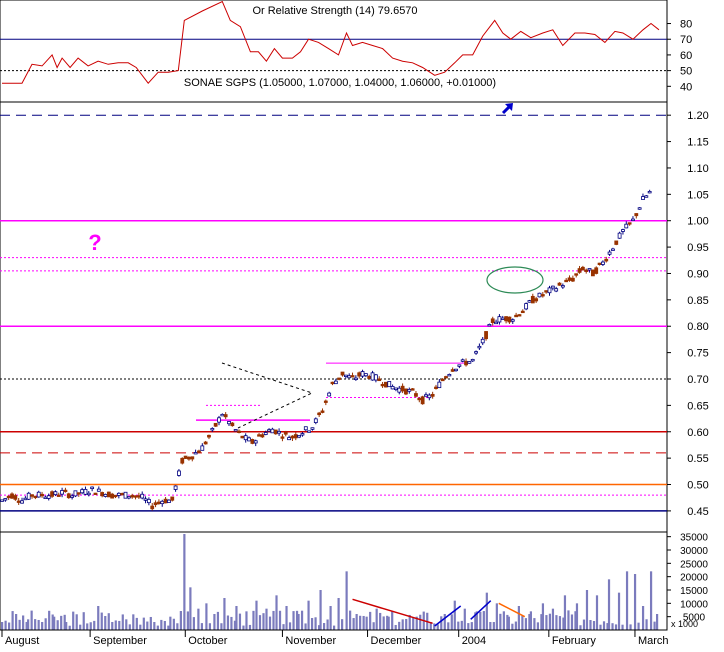 The height and width of the screenshot is (652, 724). Describe the element at coordinates (120, 641) in the screenshot. I see `month-label: September` at that location.